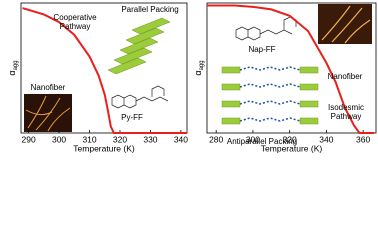 This screenshot has height=240, width=378. Describe the element at coordinates (140, 97) in the screenshot. I see `molecule-py-ff` at that location.